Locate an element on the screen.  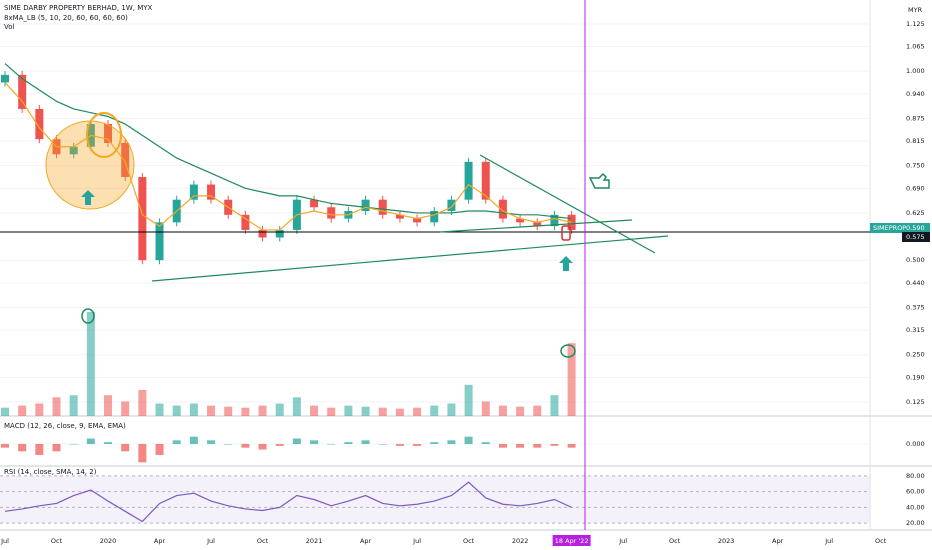
rsi-band is located at coordinates (435, 499).